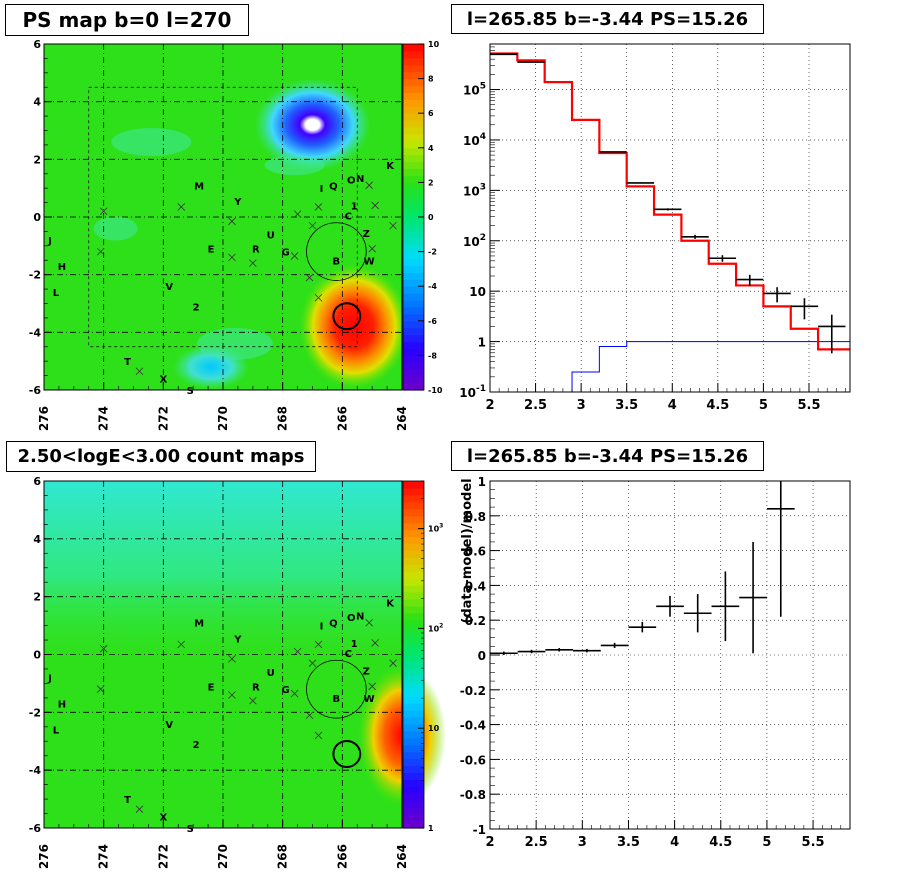 This screenshot has width=898, height=879. What do you see at coordinates (196, 745) in the screenshot?
I see `map1-source-label: 2` at bounding box center [196, 745].